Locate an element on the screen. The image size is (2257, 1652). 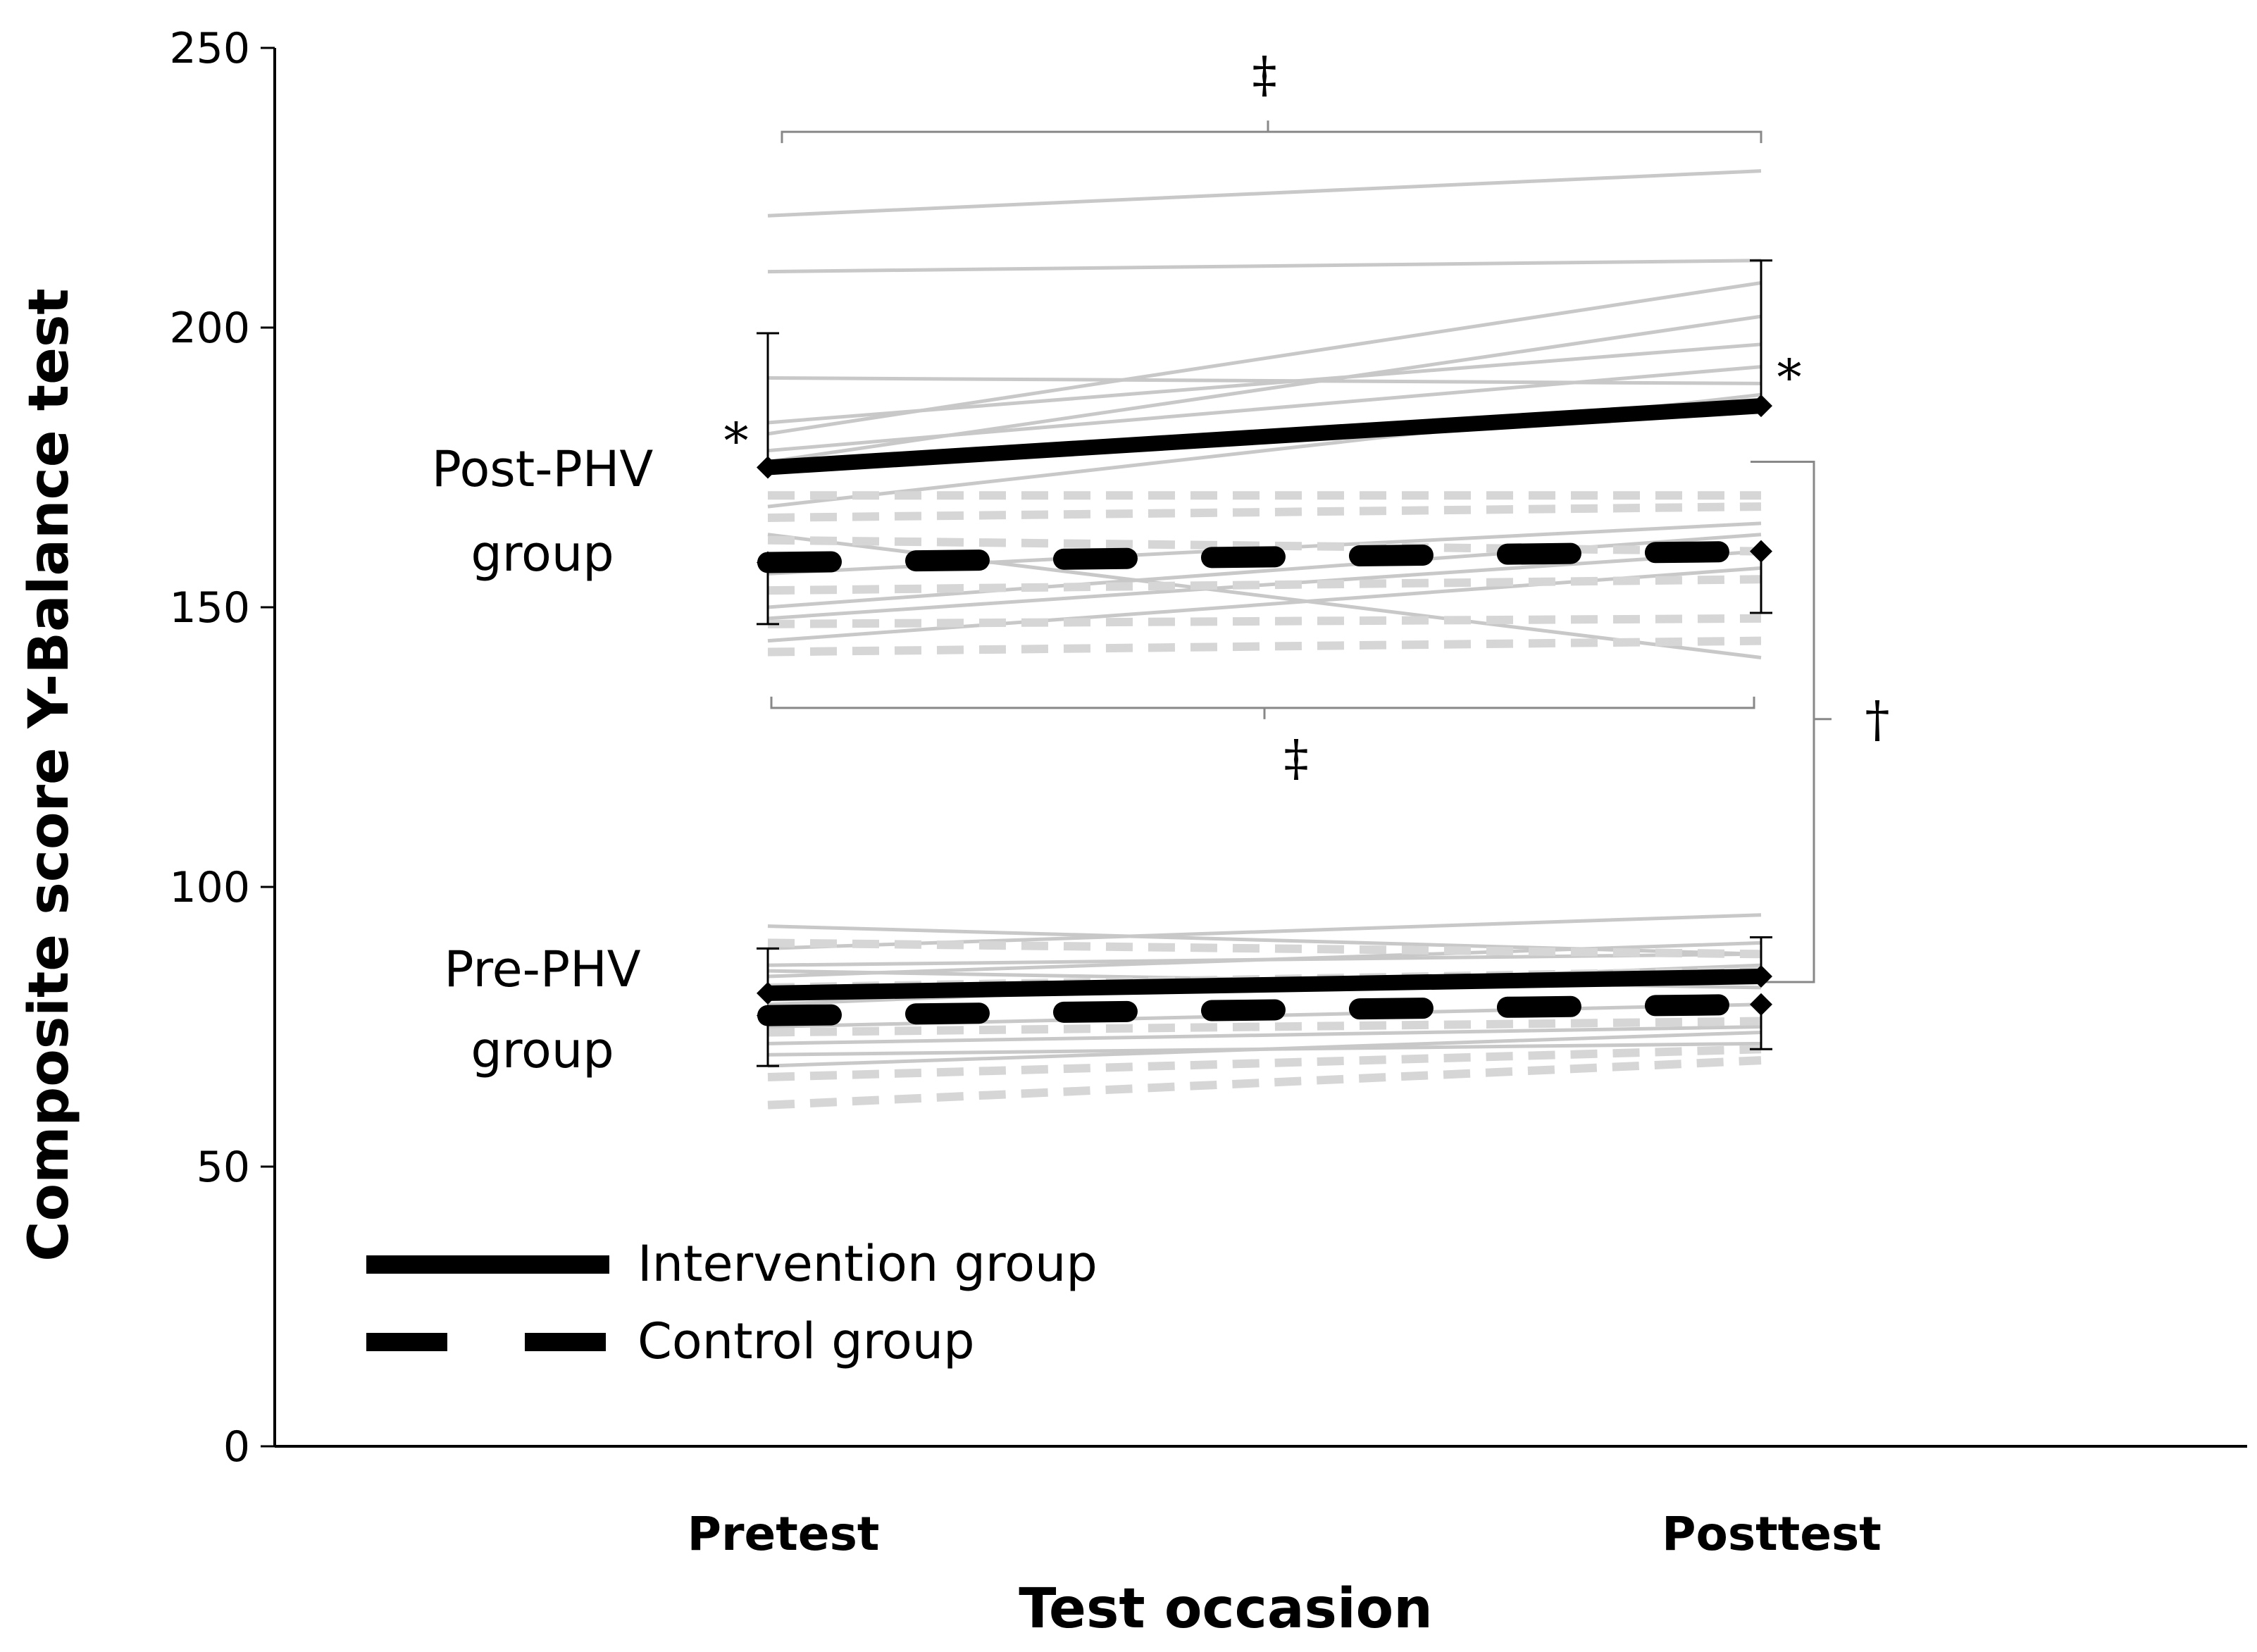
legend-label-control: Control group is located at coordinates (806, 1341).